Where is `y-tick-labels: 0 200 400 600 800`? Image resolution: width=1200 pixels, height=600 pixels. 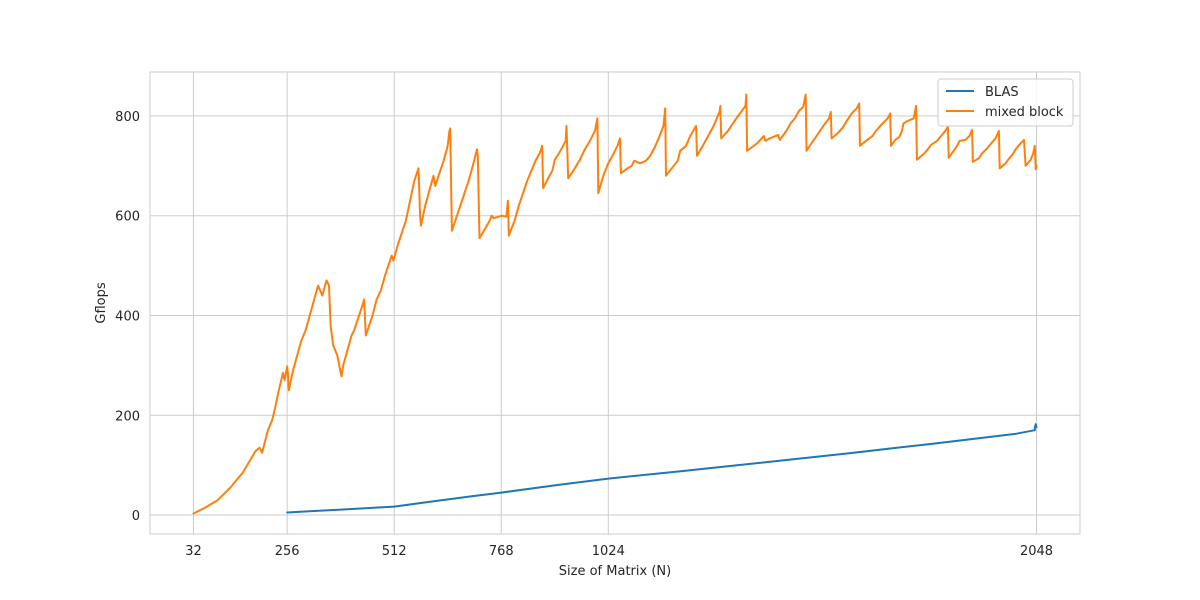
y-tick-labels: 0 200 400 600 800 is located at coordinates (127, 317).